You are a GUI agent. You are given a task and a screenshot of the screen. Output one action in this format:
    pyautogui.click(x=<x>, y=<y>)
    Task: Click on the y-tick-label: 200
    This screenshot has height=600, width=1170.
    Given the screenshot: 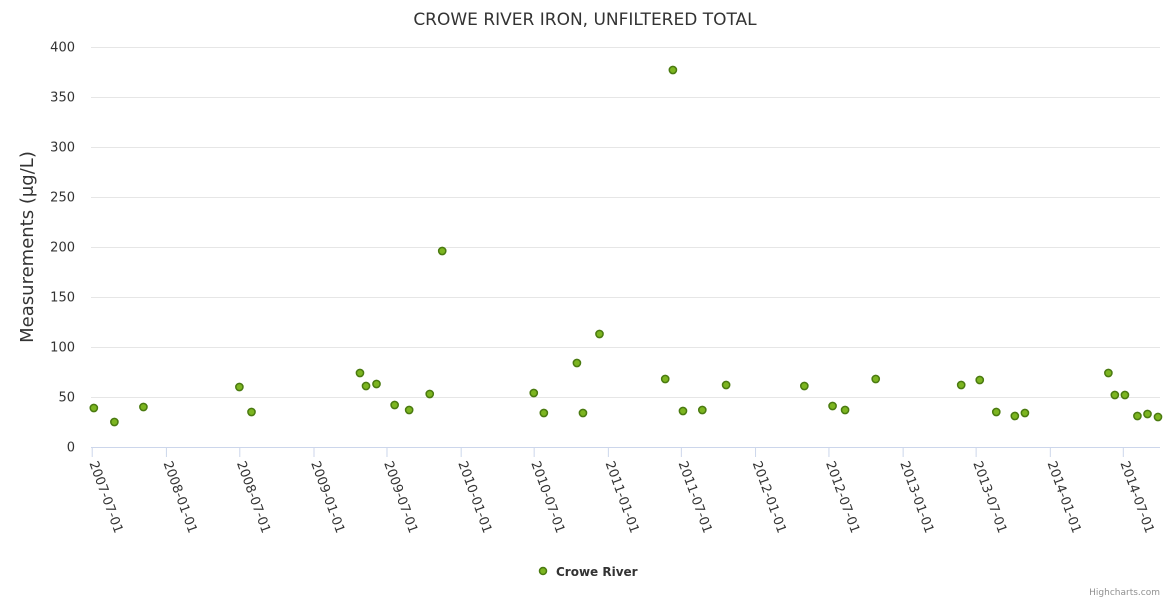 What is the action you would take?
    pyautogui.click(x=62, y=248)
    